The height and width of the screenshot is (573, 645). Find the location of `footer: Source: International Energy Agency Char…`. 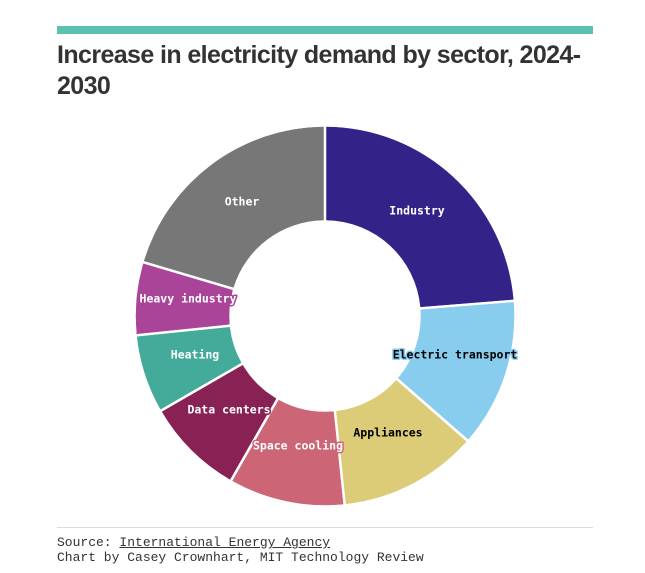

footer: Source: International Energy Agency Char… is located at coordinates (240, 550).